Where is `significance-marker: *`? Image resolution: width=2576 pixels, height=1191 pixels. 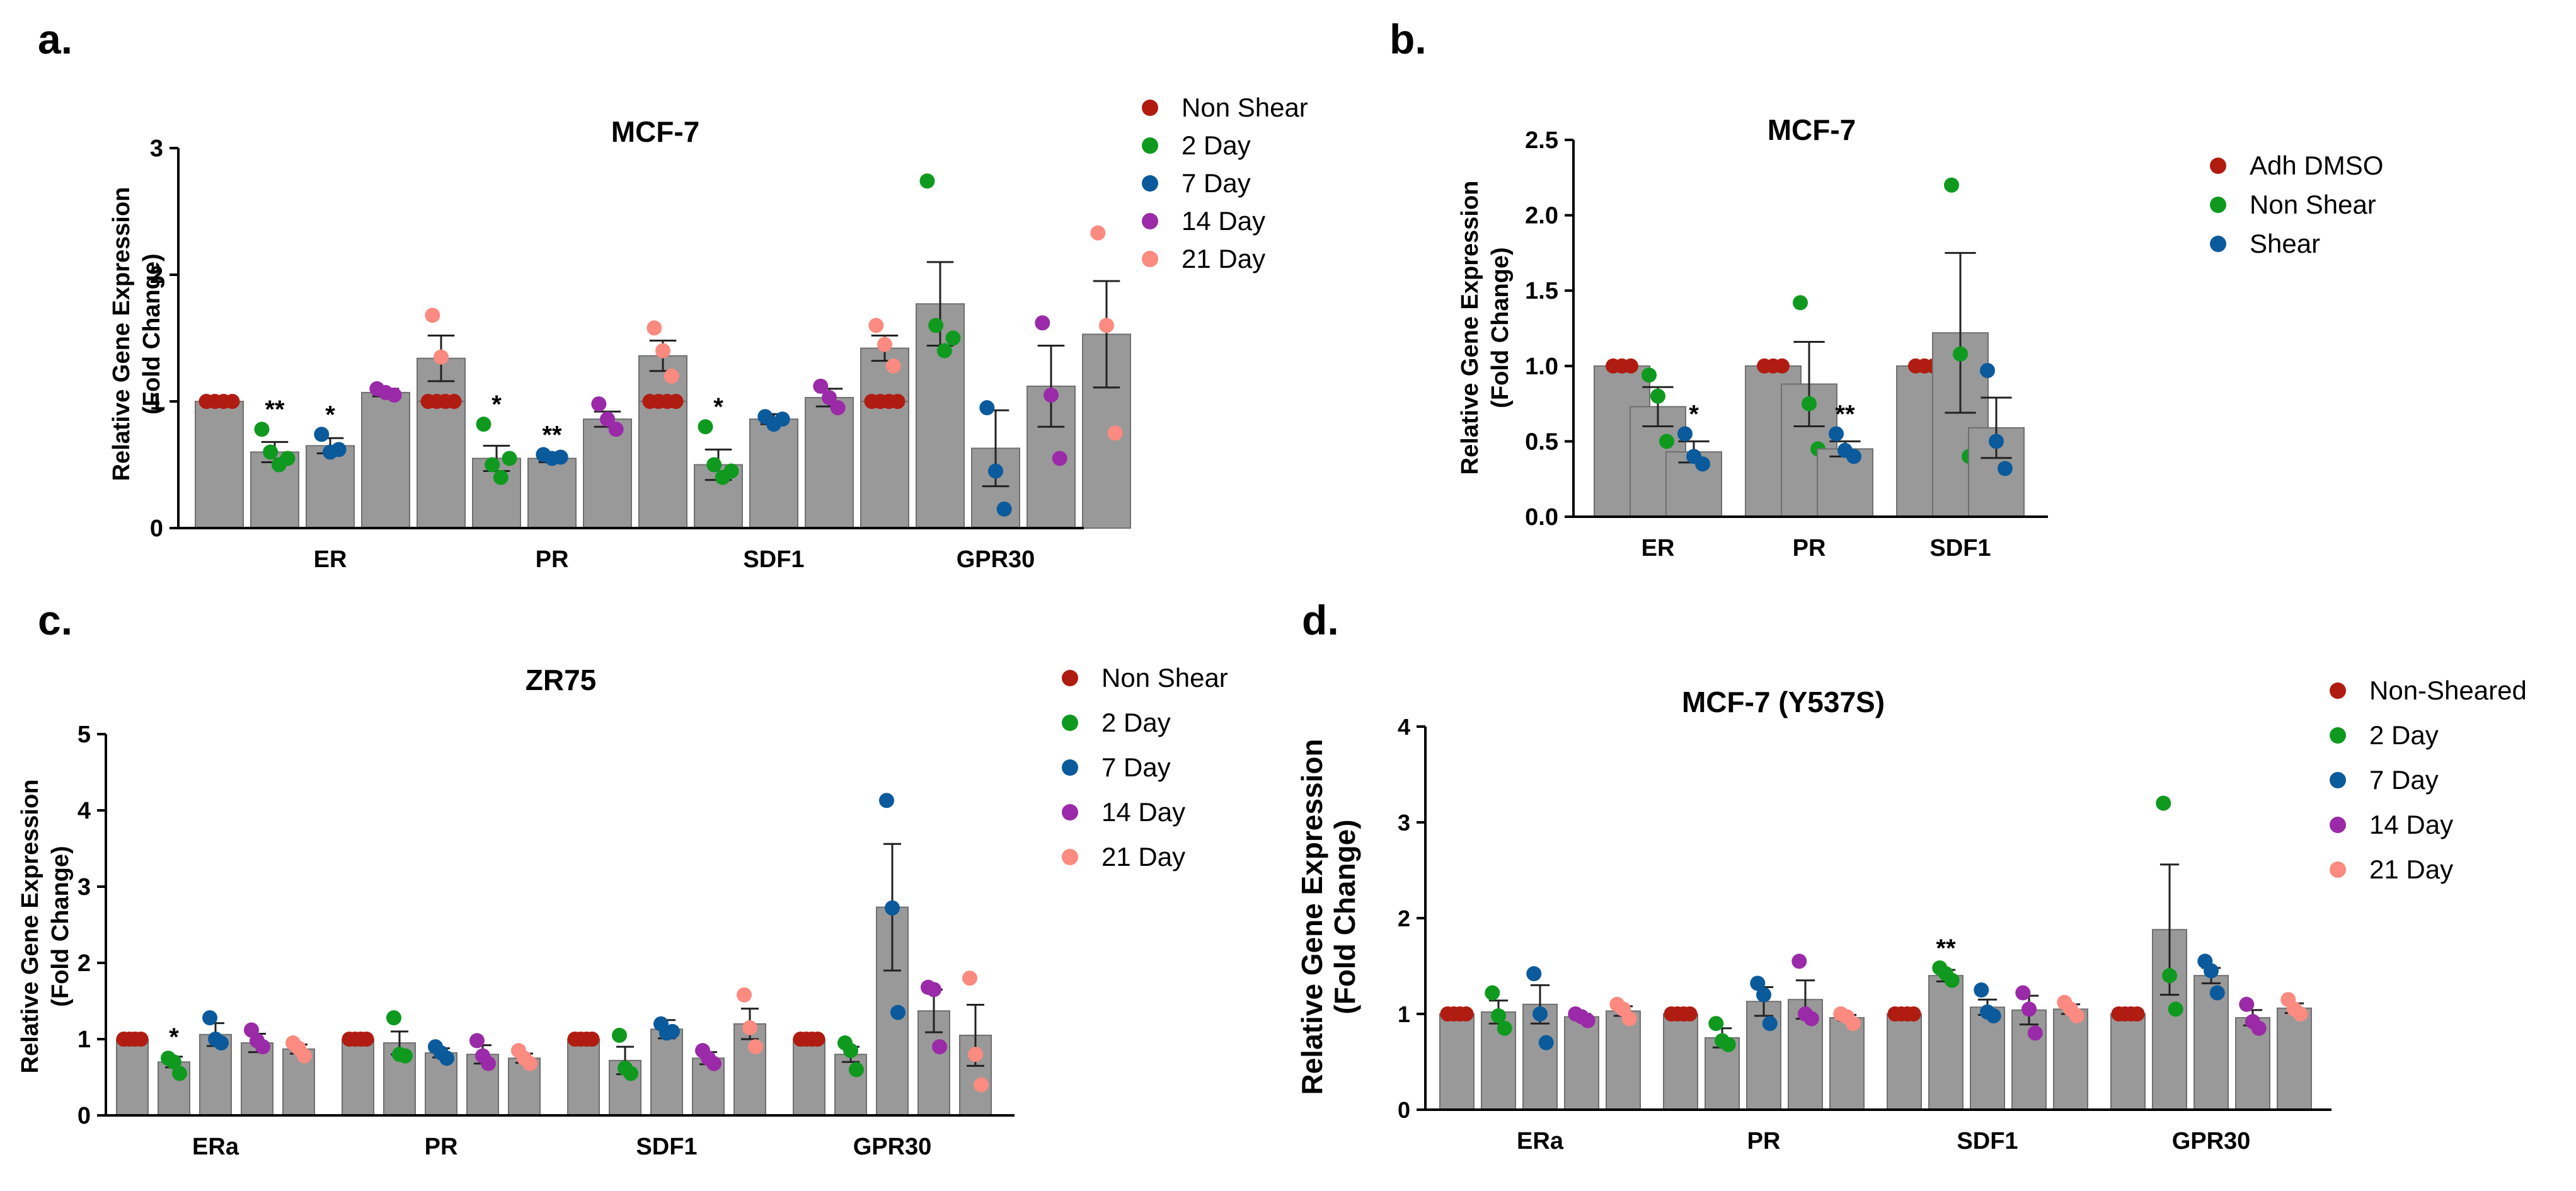 significance-marker: * is located at coordinates (1694, 414).